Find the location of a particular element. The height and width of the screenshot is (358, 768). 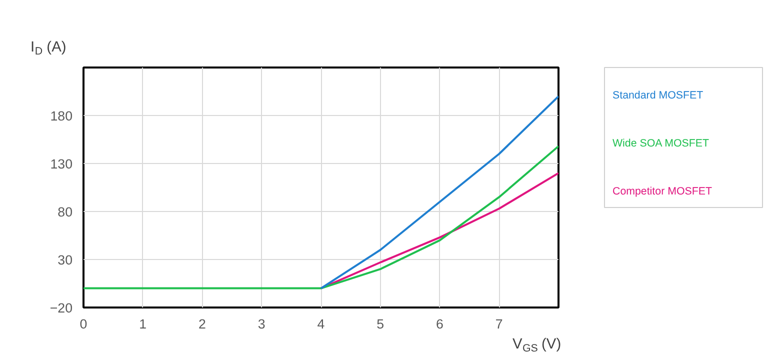

y-tick-label: 30 is located at coordinates (65, 260).